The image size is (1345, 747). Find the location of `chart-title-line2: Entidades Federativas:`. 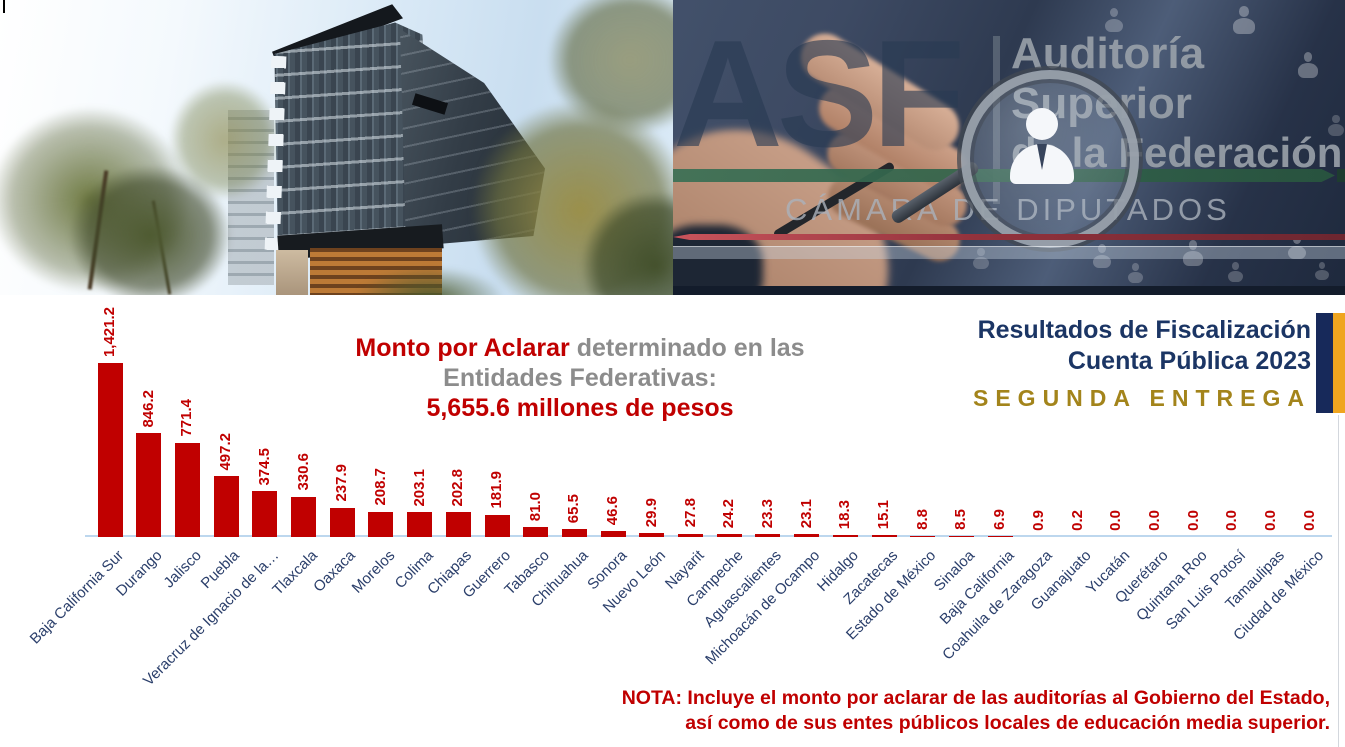

chart-title-line2: Entidades Federativas: is located at coordinates (580, 378).